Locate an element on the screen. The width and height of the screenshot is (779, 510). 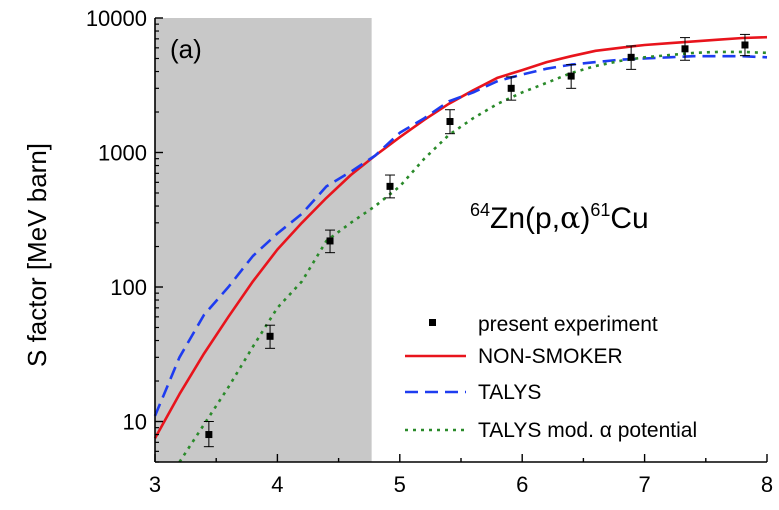
x-tick-label: 3 is located at coordinates (155, 484).